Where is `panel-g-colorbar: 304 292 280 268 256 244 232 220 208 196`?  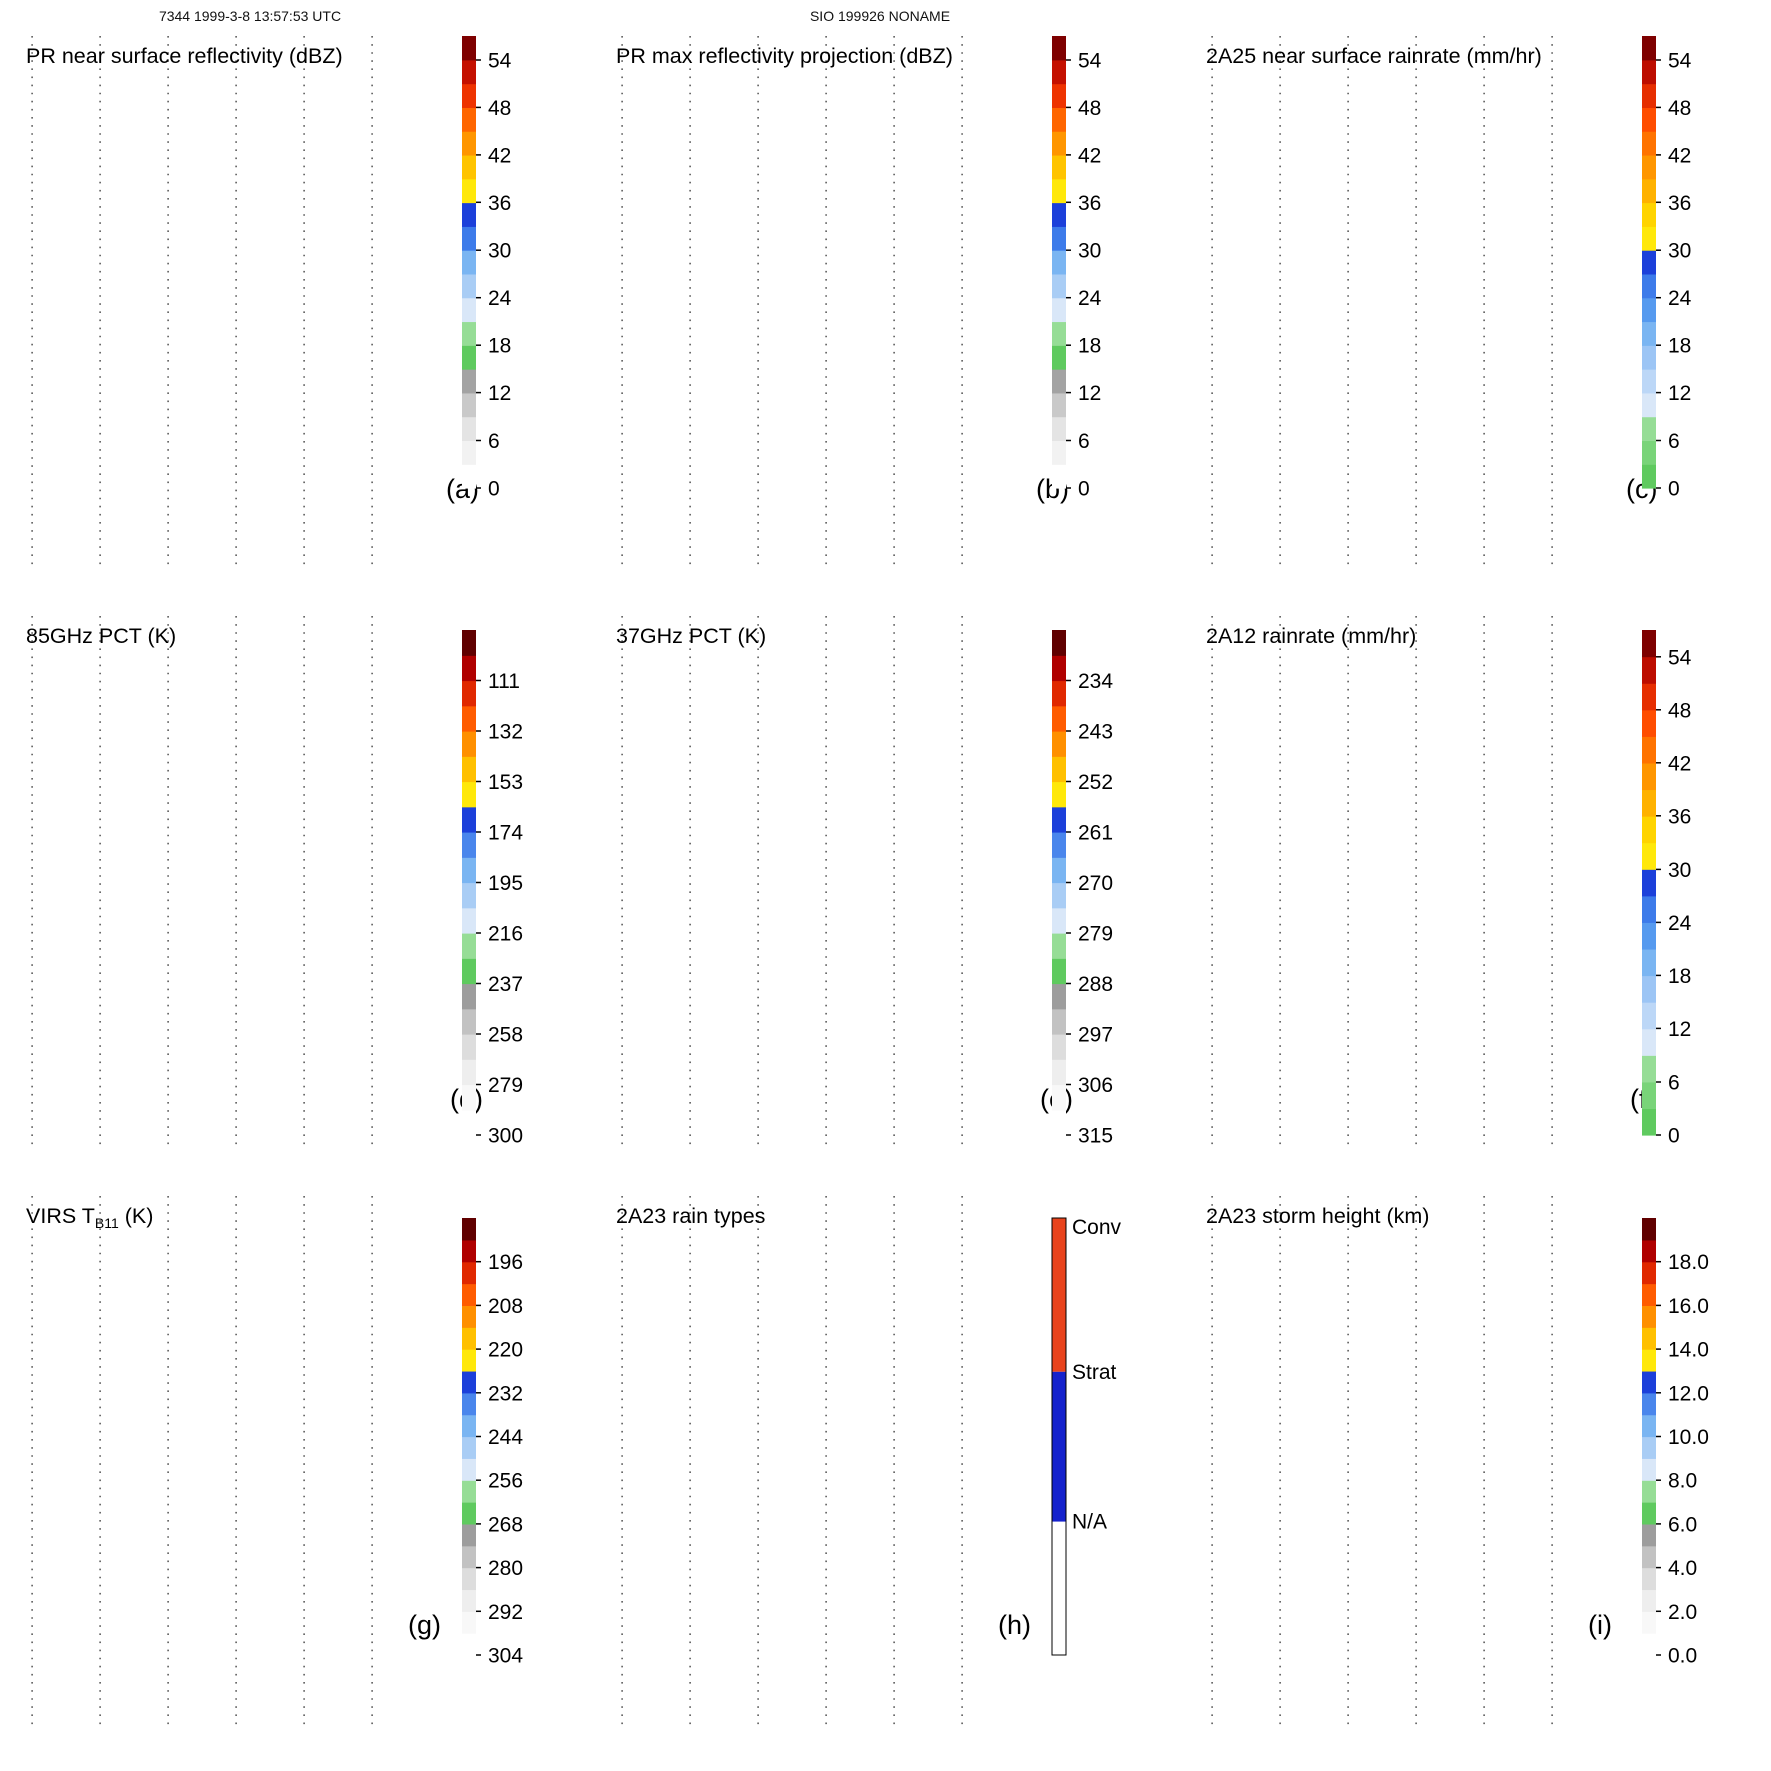 panel-g-colorbar: 304 292 280 268 256 244 232 220 208 196 is located at coordinates (492, 1443).